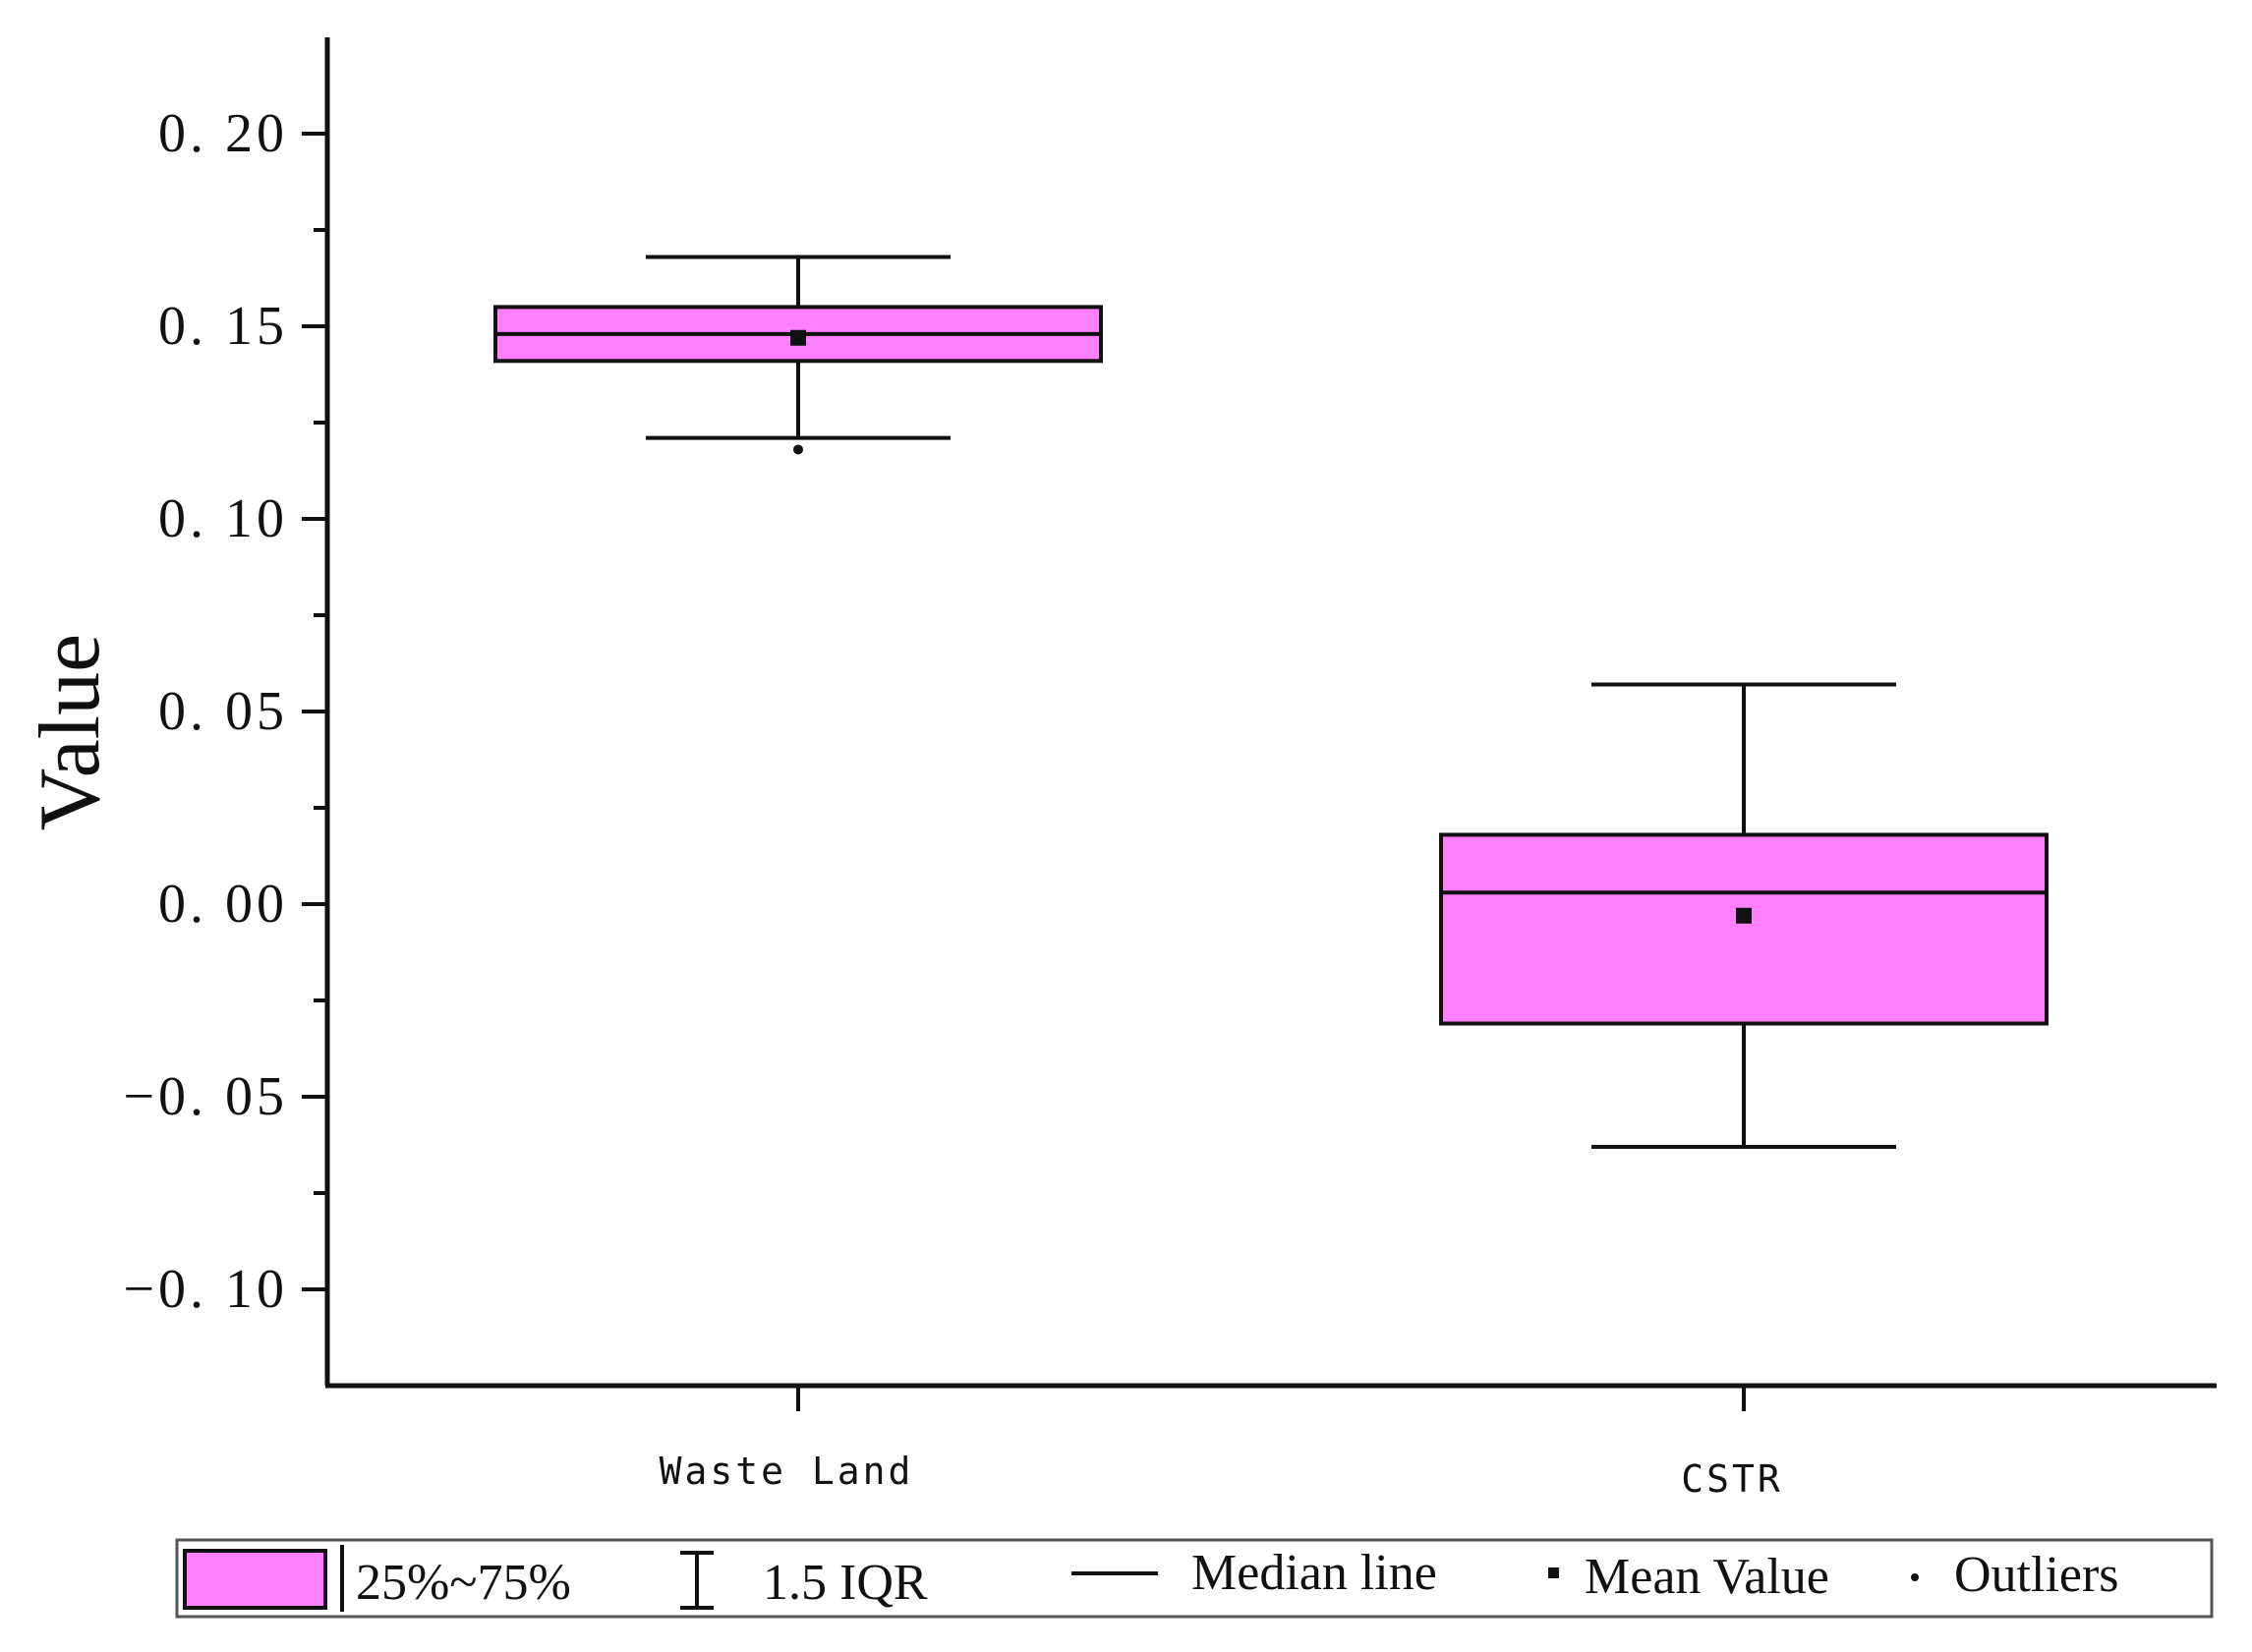 Image resolution: width=2252 pixels, height=1652 pixels. What do you see at coordinates (1732, 1479) in the screenshot?
I see `x-tick-label: CSTR` at bounding box center [1732, 1479].